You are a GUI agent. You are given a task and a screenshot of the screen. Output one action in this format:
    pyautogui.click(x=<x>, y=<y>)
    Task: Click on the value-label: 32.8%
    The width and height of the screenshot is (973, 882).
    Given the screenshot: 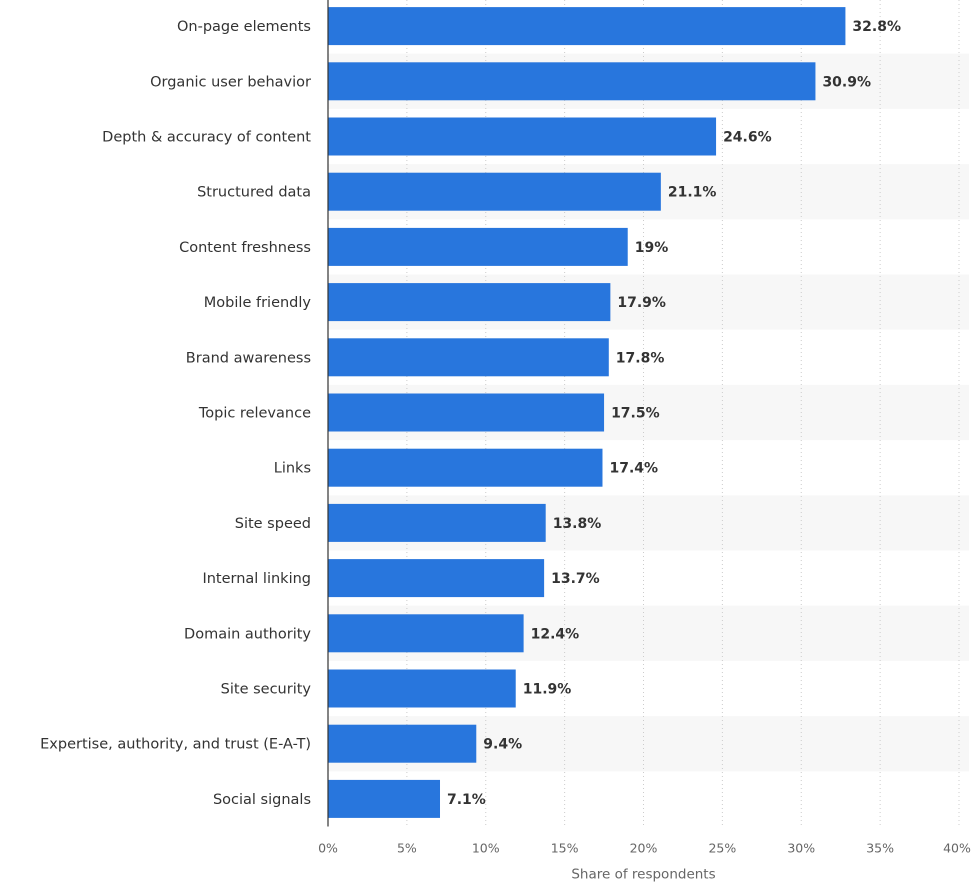 What is the action you would take?
    pyautogui.click(x=876, y=27)
    